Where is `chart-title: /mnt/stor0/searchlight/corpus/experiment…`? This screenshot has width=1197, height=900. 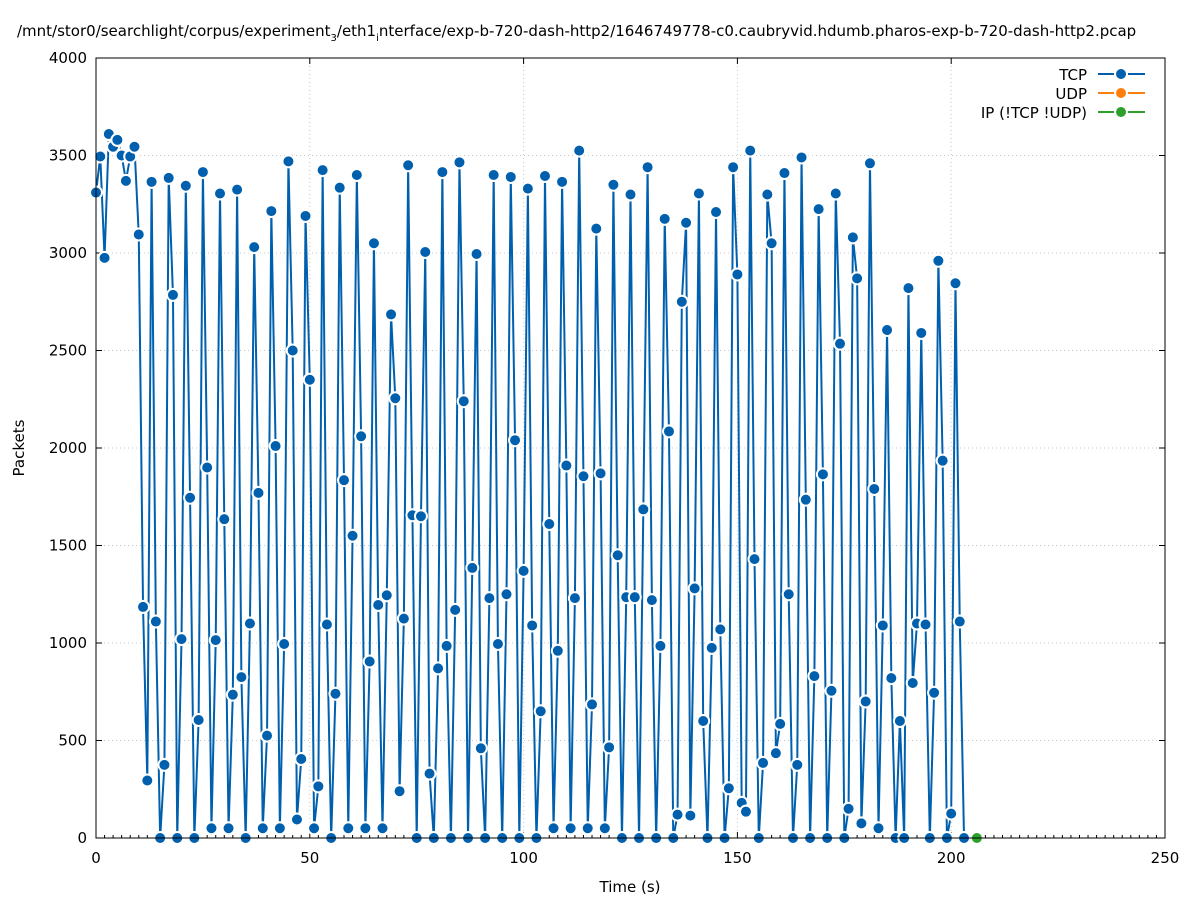
chart-title: /mnt/stor0/searchlight/corpus/experiment… is located at coordinates (576, 33).